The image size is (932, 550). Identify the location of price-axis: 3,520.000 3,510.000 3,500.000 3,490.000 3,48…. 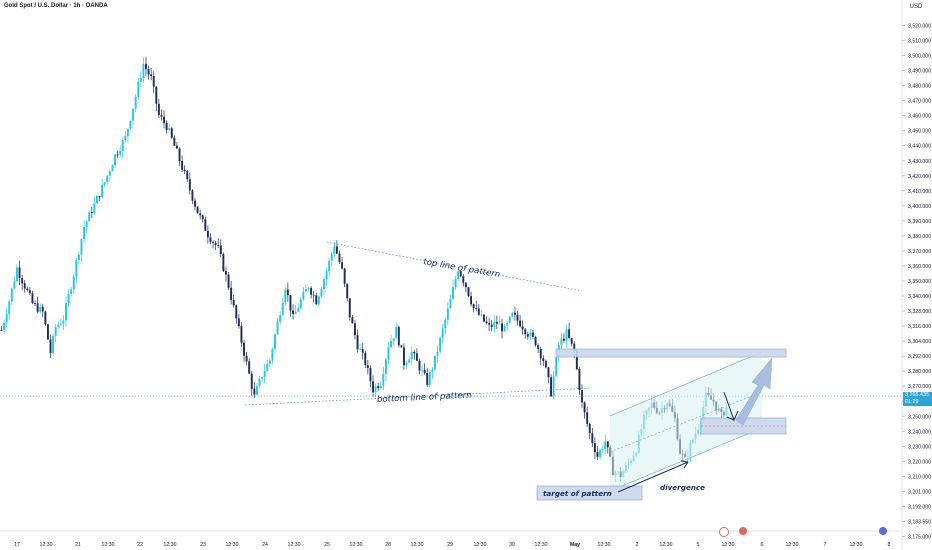
(916, 275).